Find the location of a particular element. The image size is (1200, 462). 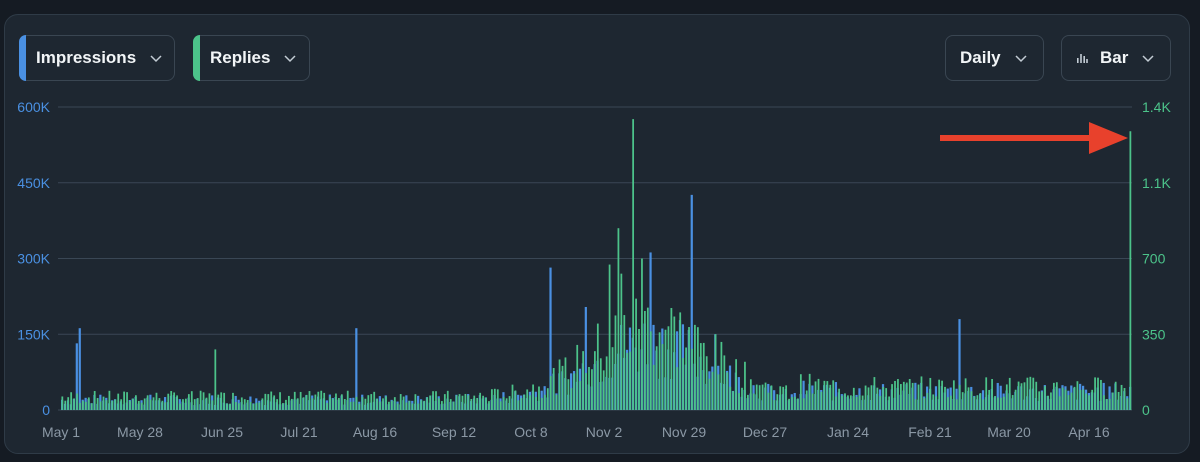

x-tick-label: May 28 is located at coordinates (140, 432).